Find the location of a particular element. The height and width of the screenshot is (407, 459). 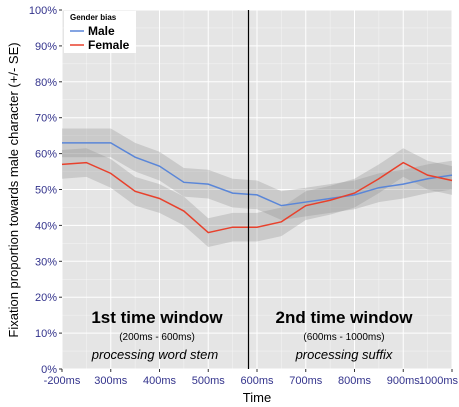

y-tick-label: 20% is located at coordinates (46, 298).